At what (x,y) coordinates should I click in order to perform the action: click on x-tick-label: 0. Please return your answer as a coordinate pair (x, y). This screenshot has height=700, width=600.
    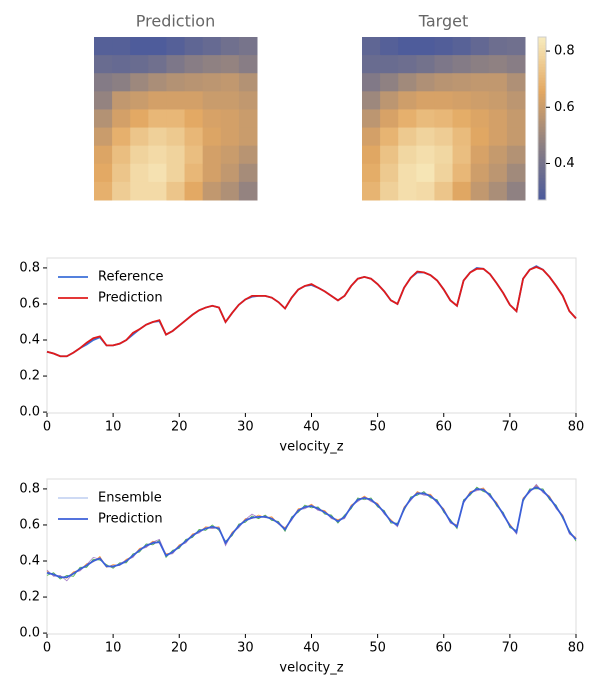
    Looking at the image, I should click on (47, 427).